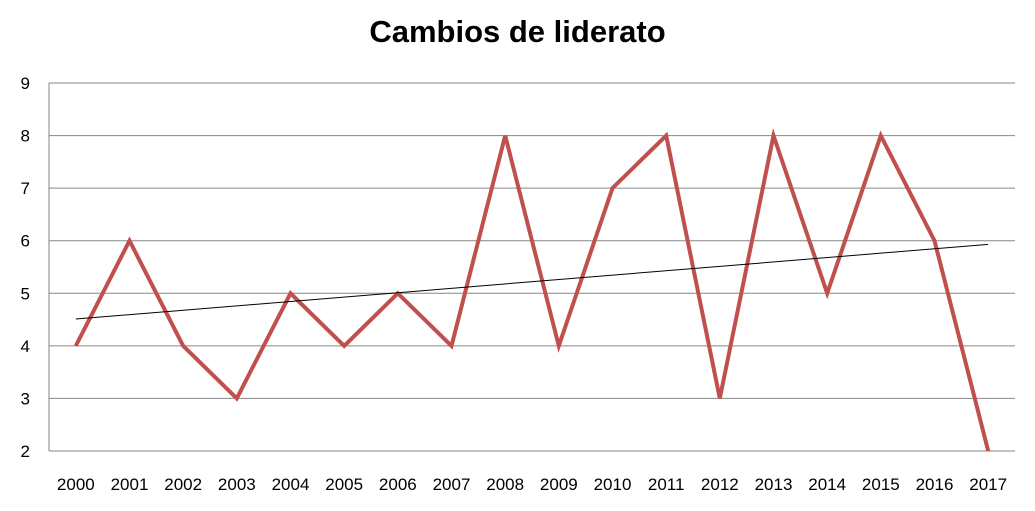 Image resolution: width=1035 pixels, height=511 pixels. I want to click on x-tick-label: 2007, so click(452, 484).